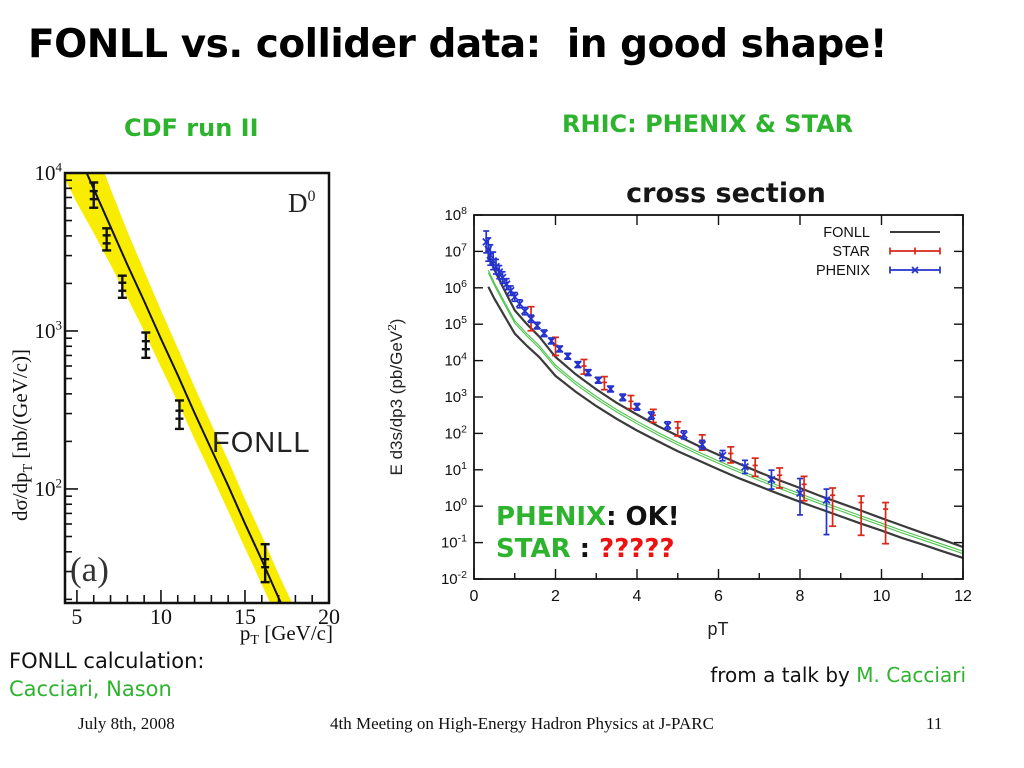 Image resolution: width=1024 pixels, height=768 pixels. Describe the element at coordinates (717, 629) in the screenshot. I see `rhic-x-axis-label: pT` at that location.